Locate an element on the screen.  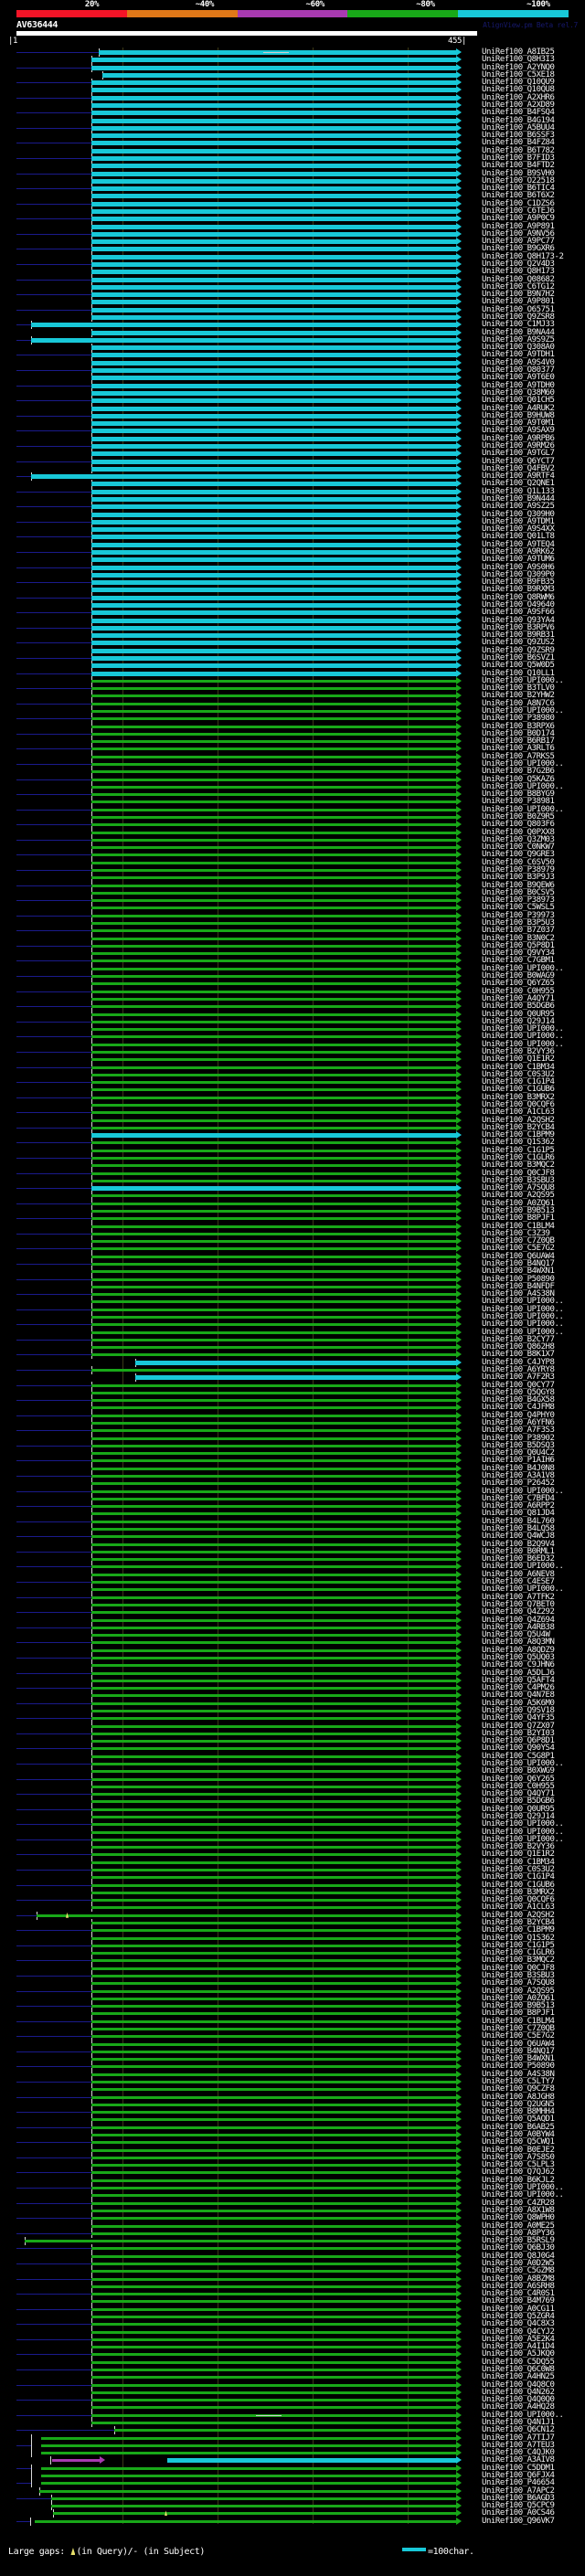
alignment-row: UniRef100_B5RSL9 is located at coordinates (293, 2241).